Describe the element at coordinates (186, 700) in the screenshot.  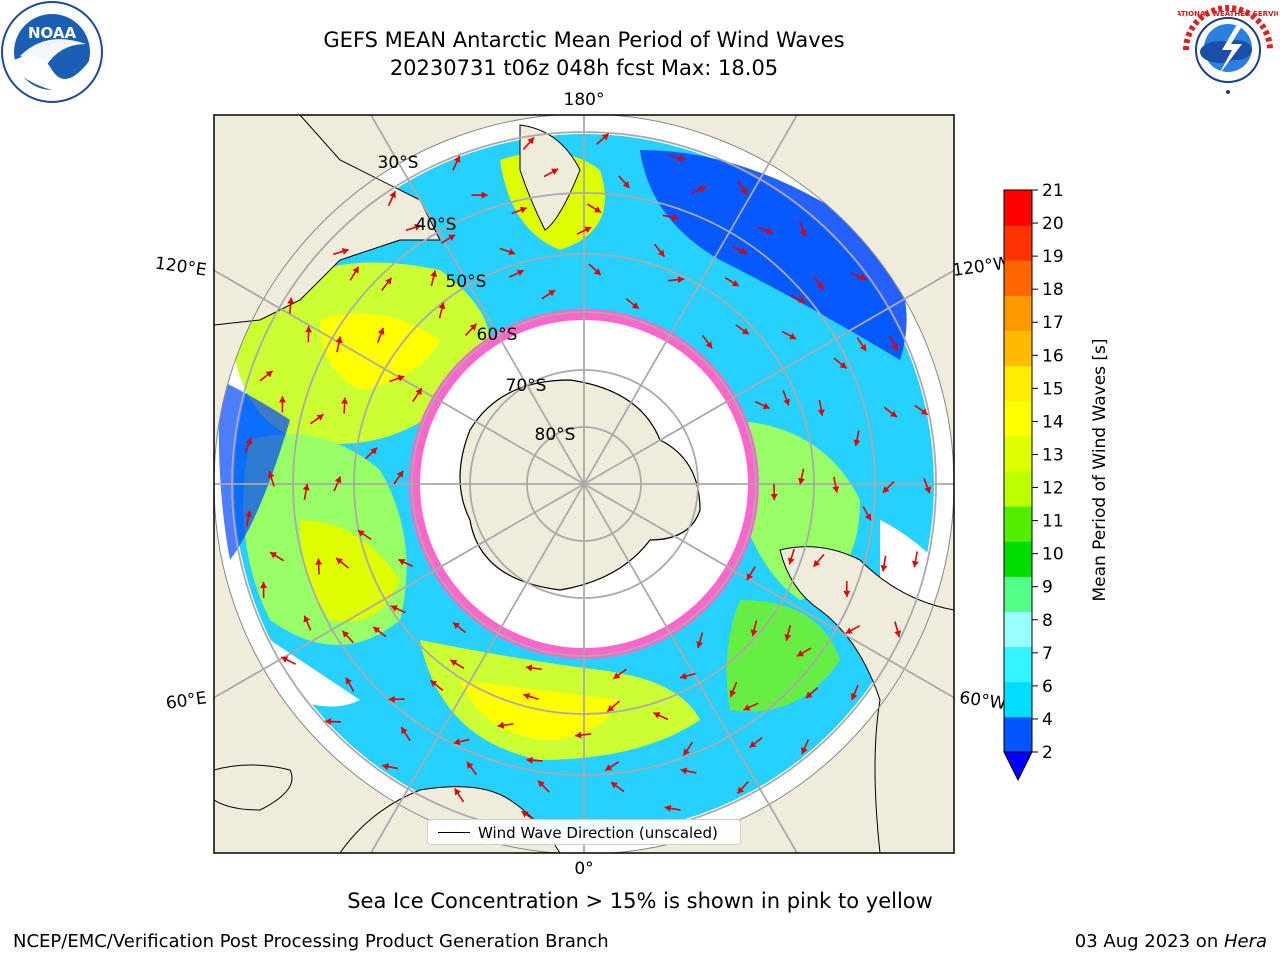
I see `lon-label-60e: 60°E` at that location.